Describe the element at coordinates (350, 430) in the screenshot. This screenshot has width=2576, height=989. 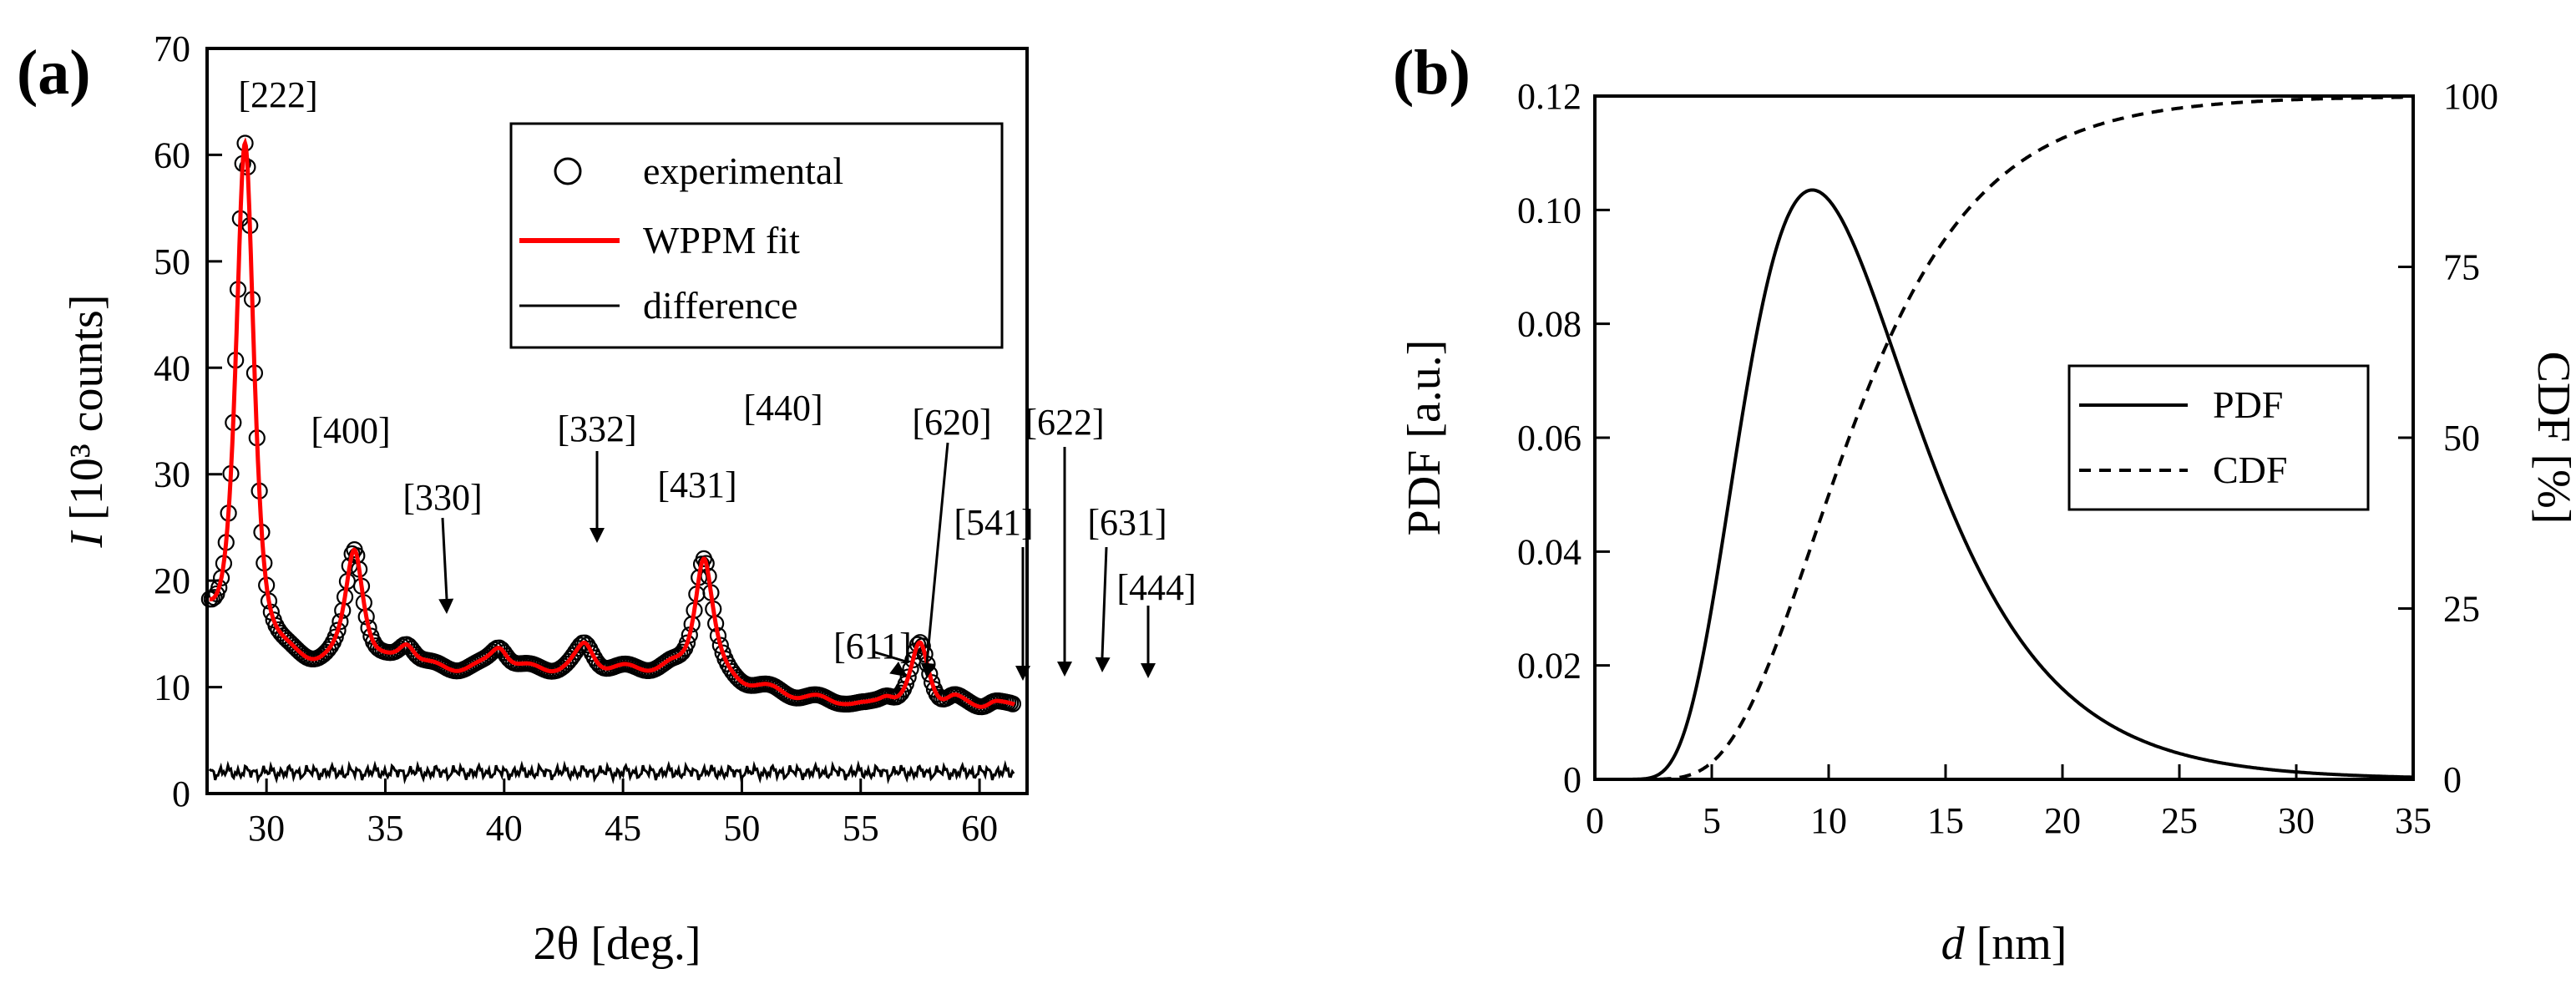
I see `peak-label: [400]` at that location.